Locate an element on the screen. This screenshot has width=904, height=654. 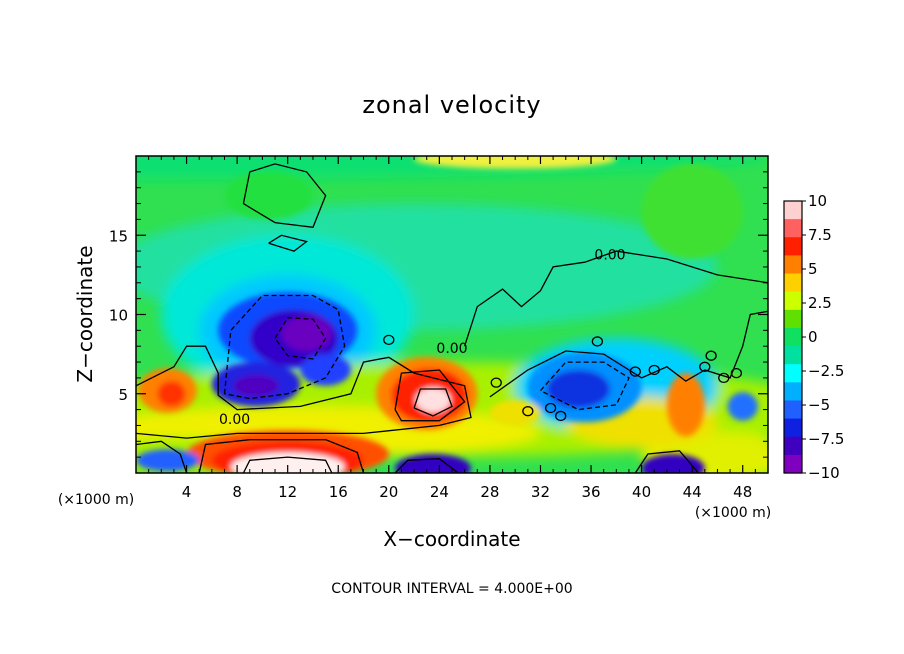
colorbar-label: −7.5 is located at coordinates (826, 439).